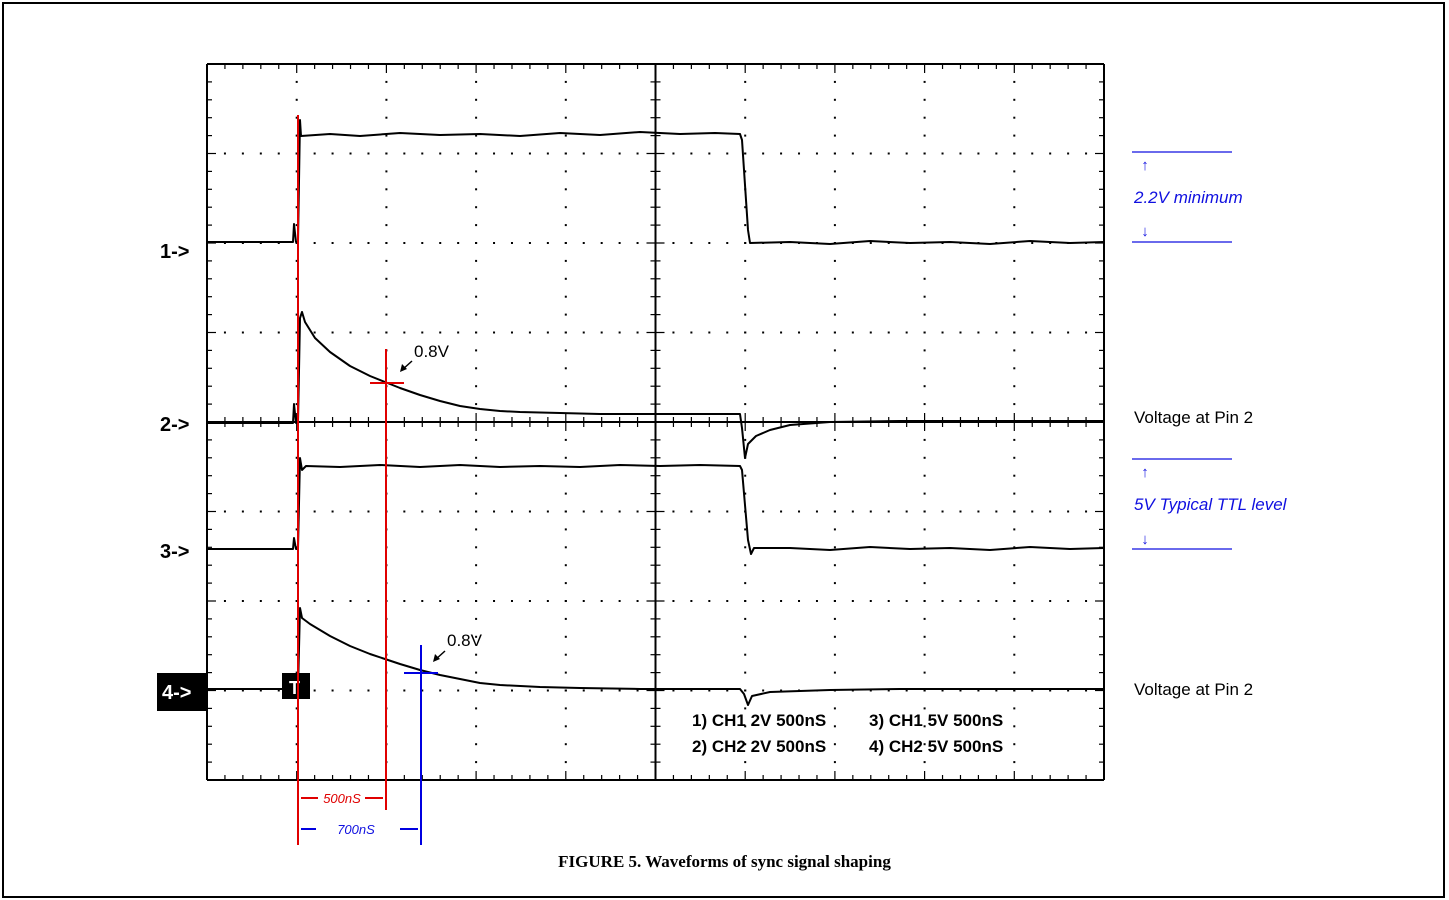  What do you see at coordinates (294, 688) in the screenshot?
I see `trigger-marker: T` at bounding box center [294, 688].